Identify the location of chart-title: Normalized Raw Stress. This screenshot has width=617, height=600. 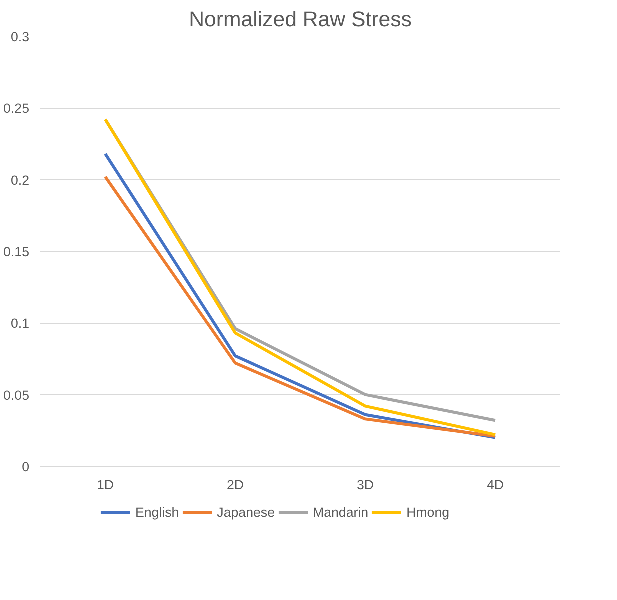
(300, 20).